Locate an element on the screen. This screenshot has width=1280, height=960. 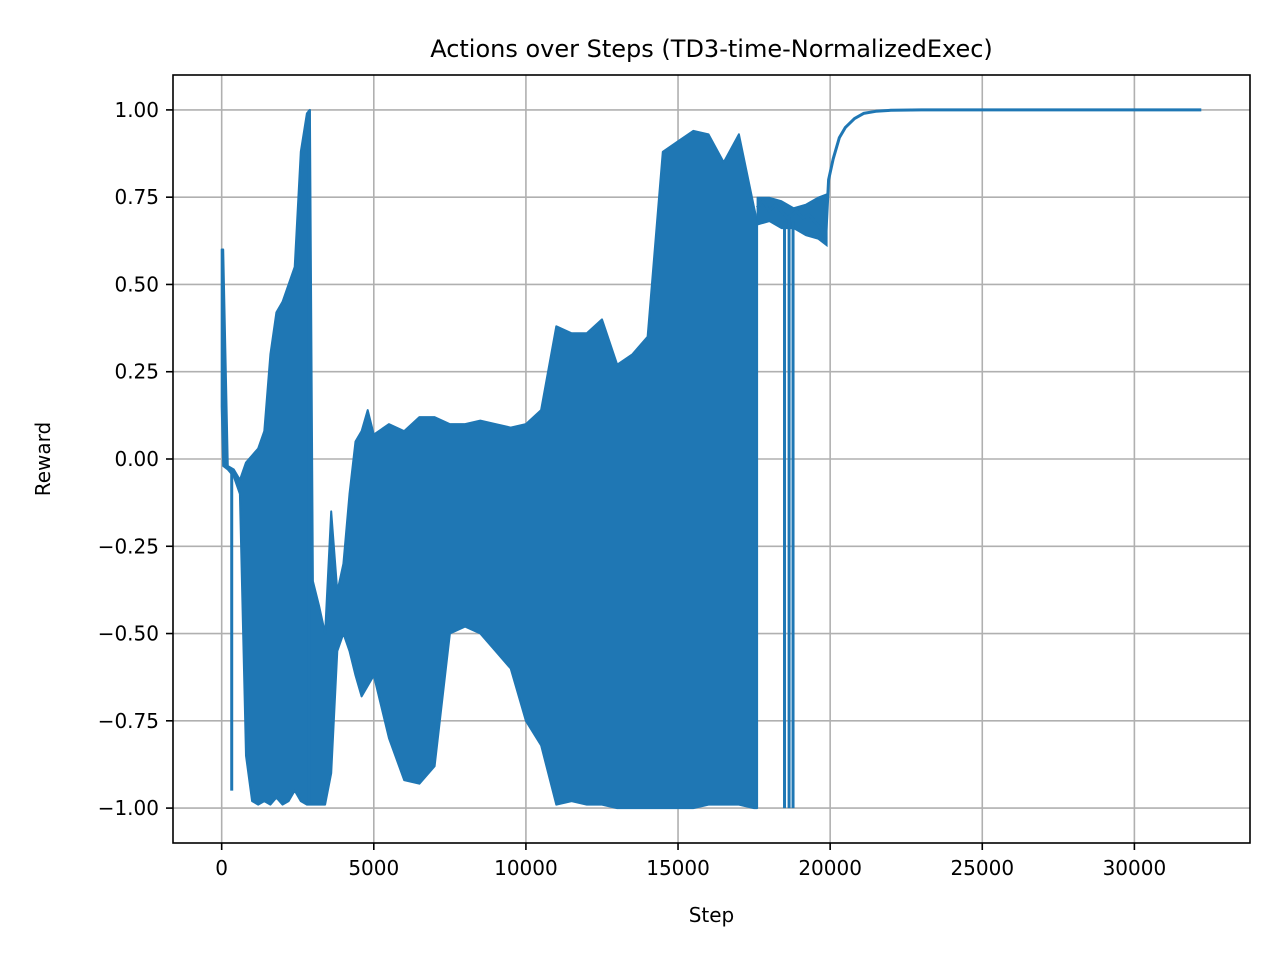
x-tick-label: 15000 is located at coordinates (678, 868).